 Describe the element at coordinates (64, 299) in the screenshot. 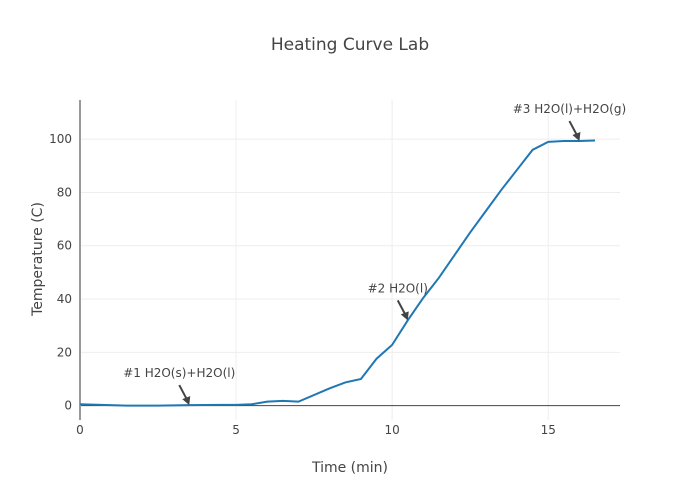

I see `y-tick-label: 40` at that location.